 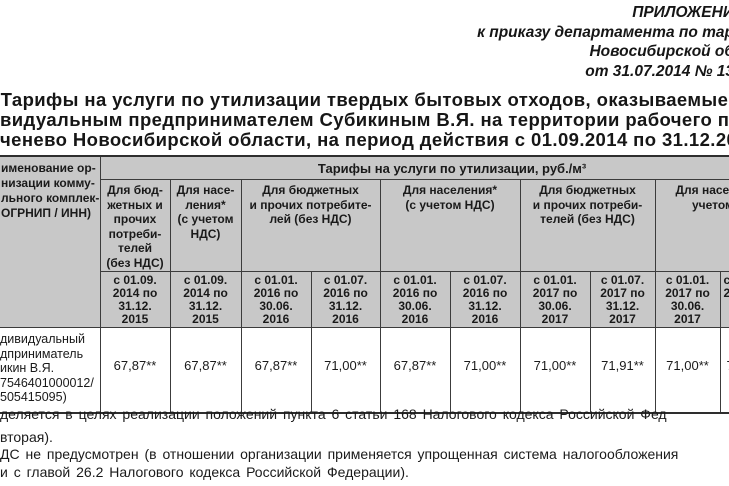 I want to click on period-cell: с 01.07. 2017 по, so click(x=724, y=299).